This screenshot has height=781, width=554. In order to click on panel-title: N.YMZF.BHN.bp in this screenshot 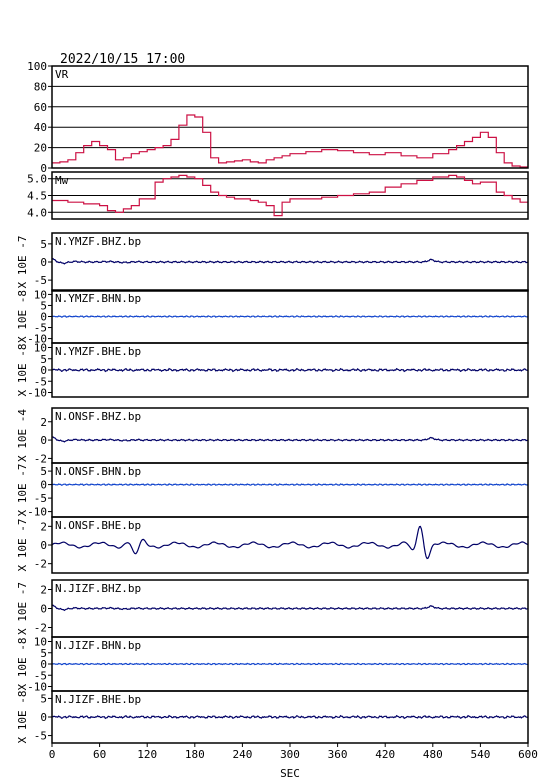, I will do `click(98, 298)`.